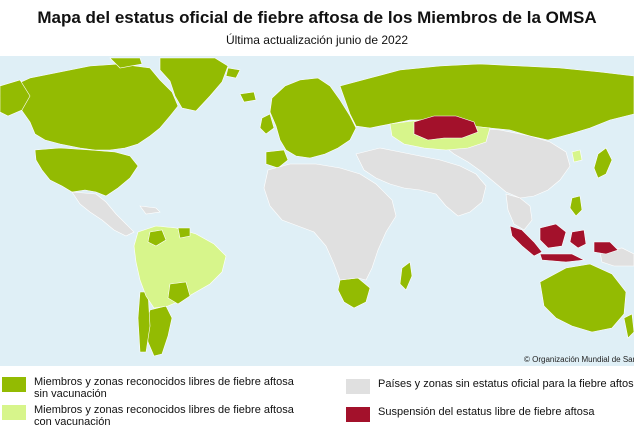  I want to click on region-brazil-zones, so click(169, 266).